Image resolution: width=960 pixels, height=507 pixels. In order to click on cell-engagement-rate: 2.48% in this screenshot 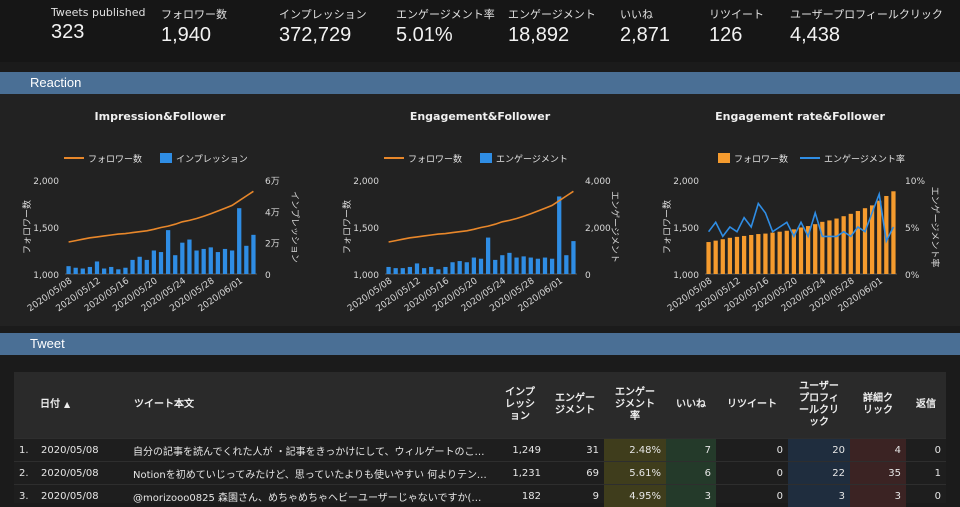, I will do `click(635, 450)`.